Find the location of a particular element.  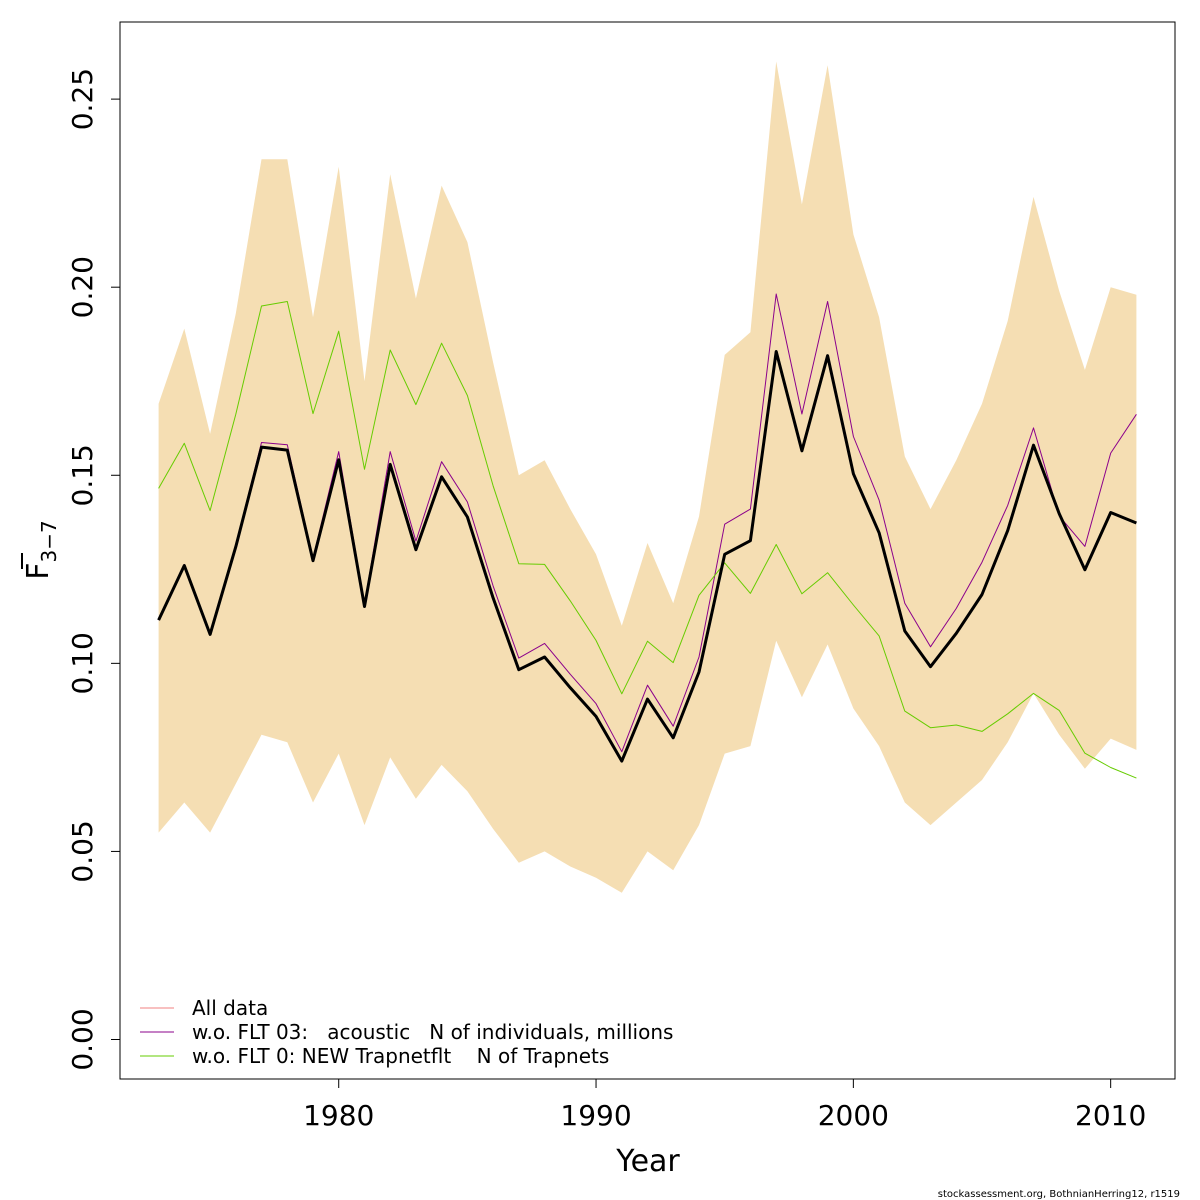

svg-text: F3−7 is located at coordinates (41, 549).